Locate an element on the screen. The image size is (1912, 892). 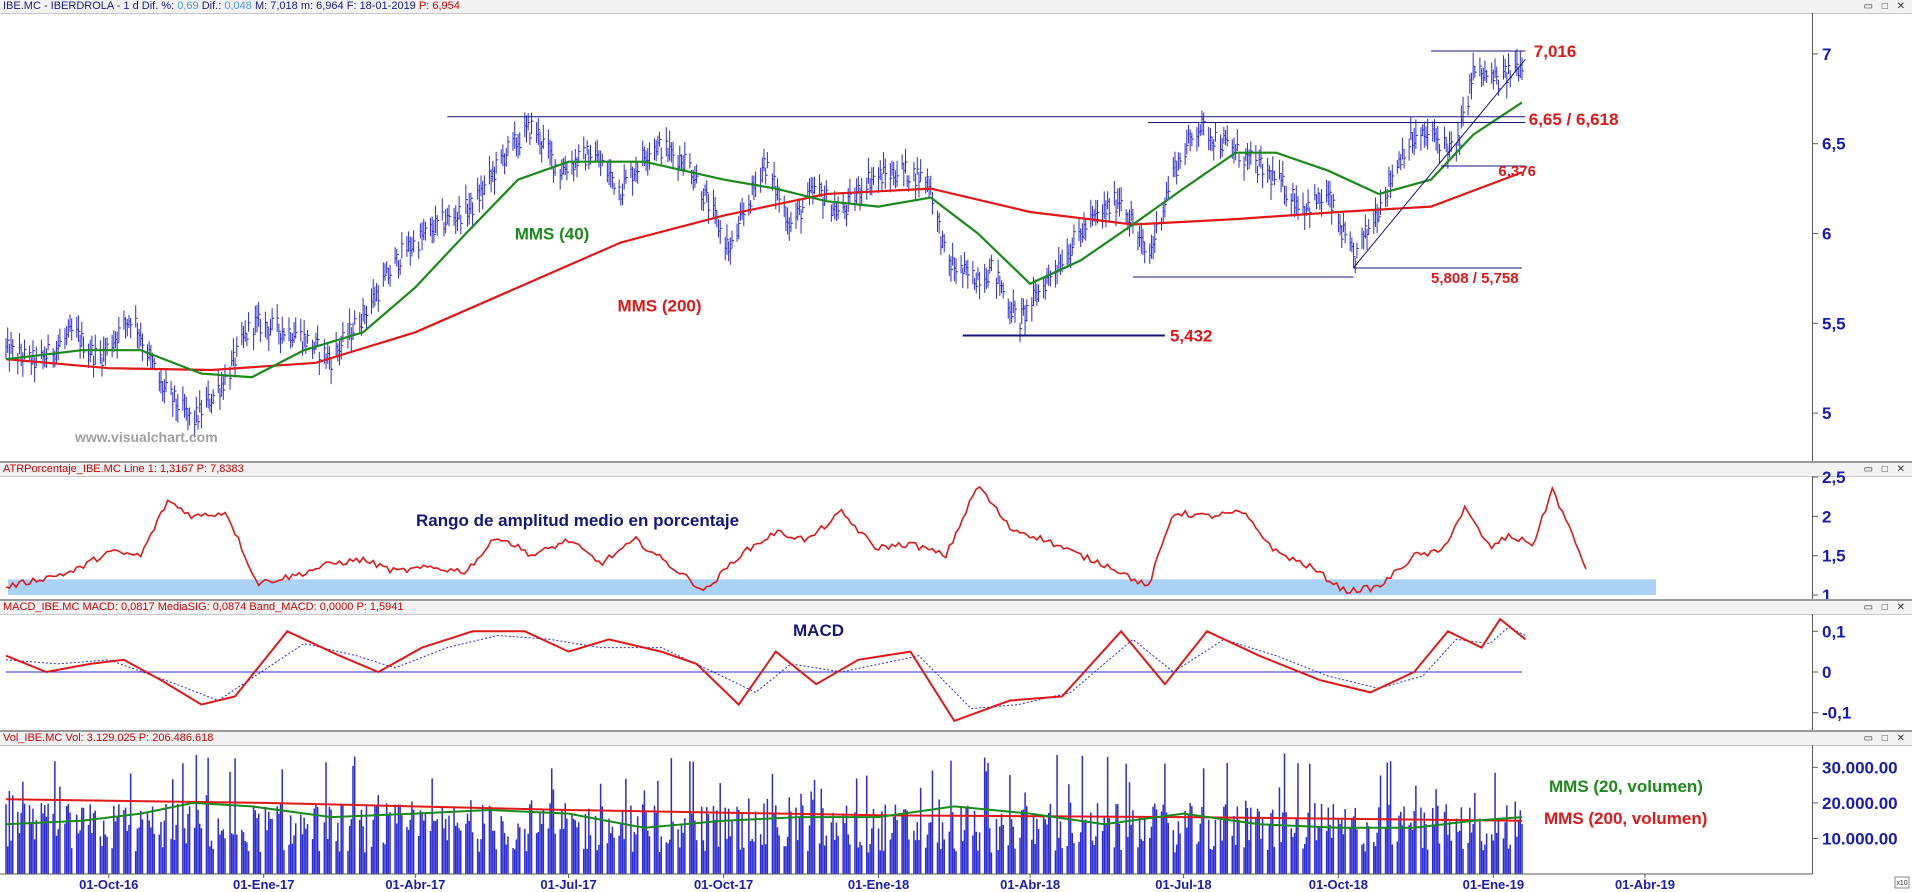
macd-value: MACD: 0,0817 is located at coordinates (118, 607).